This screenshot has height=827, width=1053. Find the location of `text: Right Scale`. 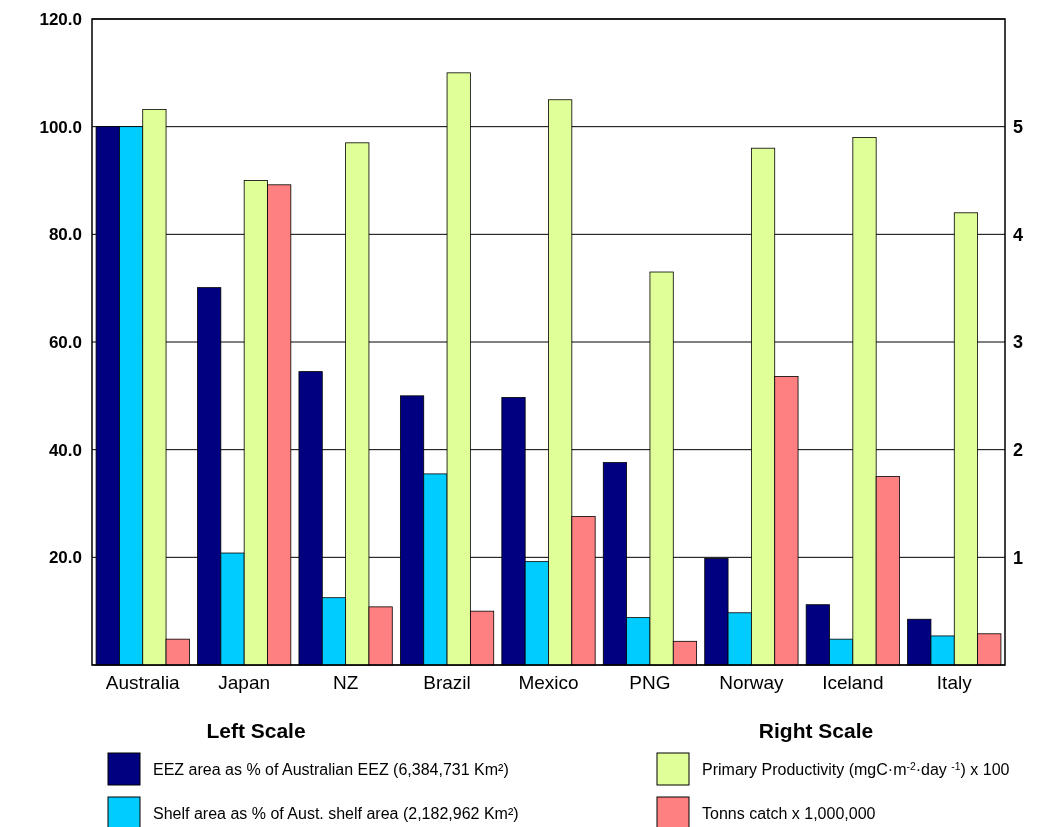

text: Right Scale is located at coordinates (816, 730).